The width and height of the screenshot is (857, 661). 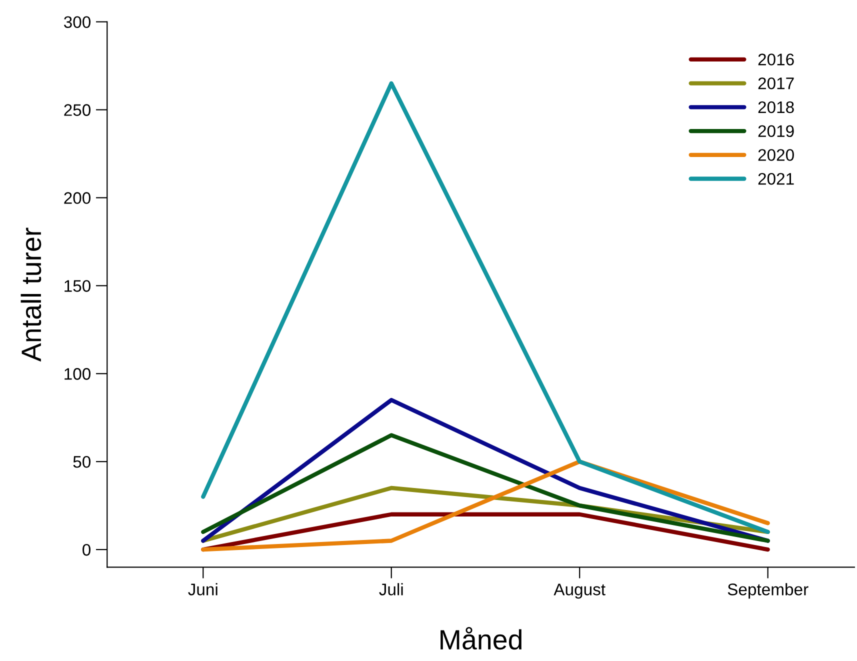 I want to click on legend-label: 2016, so click(x=776, y=60).